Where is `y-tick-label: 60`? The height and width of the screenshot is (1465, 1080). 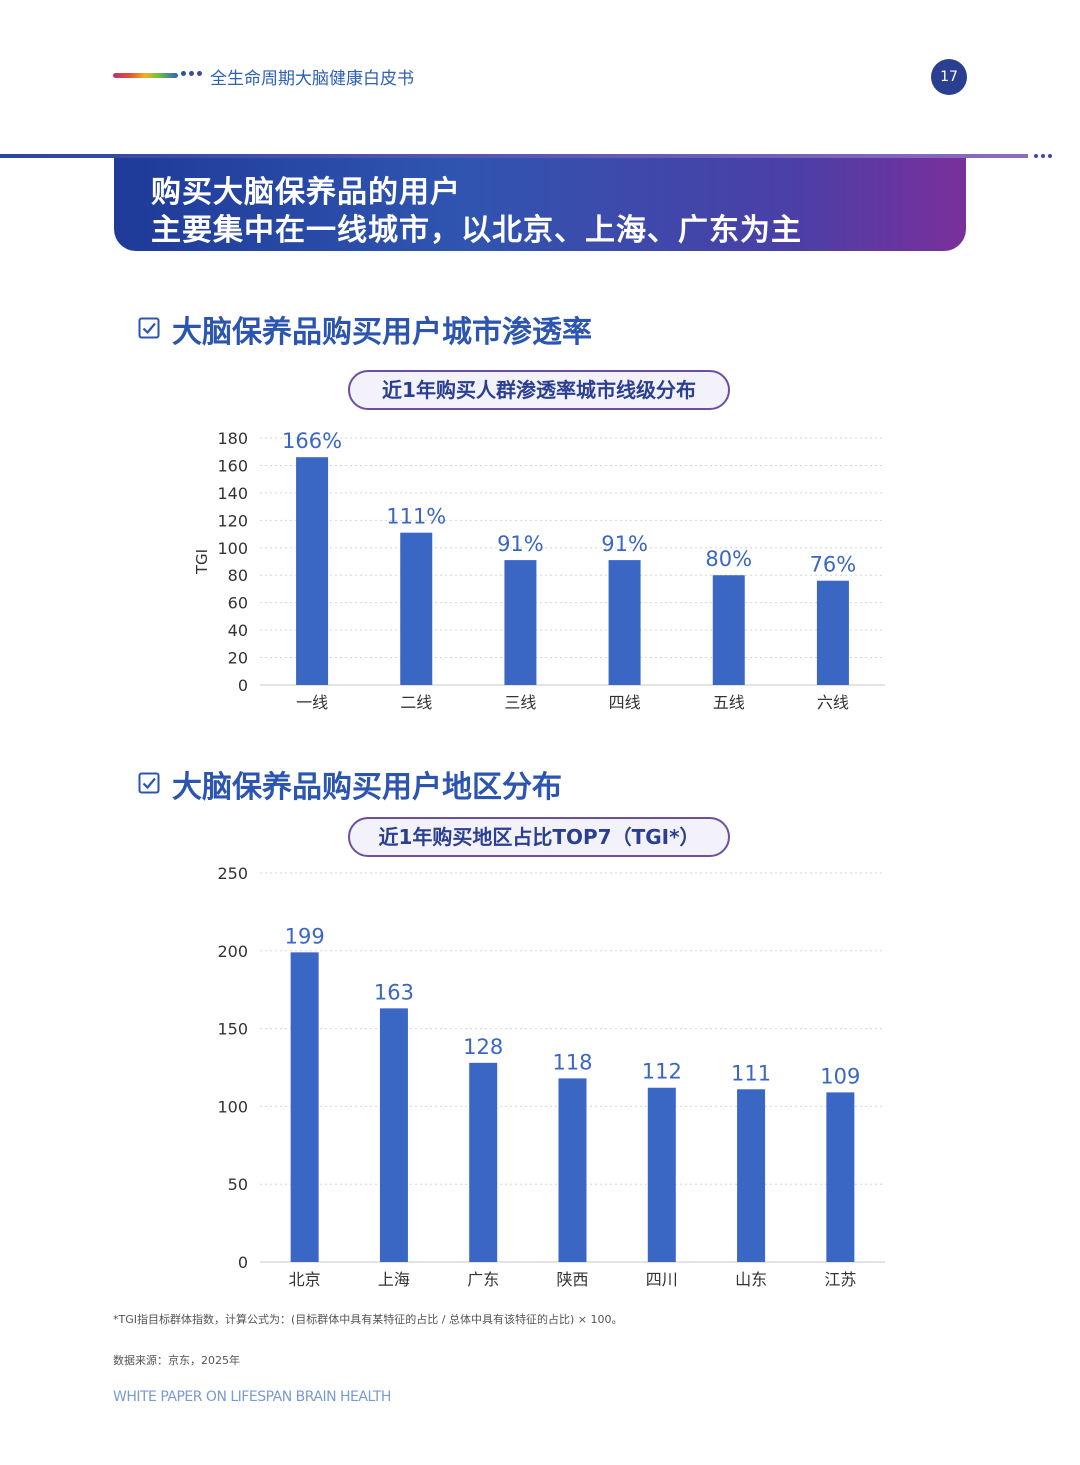 y-tick-label: 60 is located at coordinates (238, 603).